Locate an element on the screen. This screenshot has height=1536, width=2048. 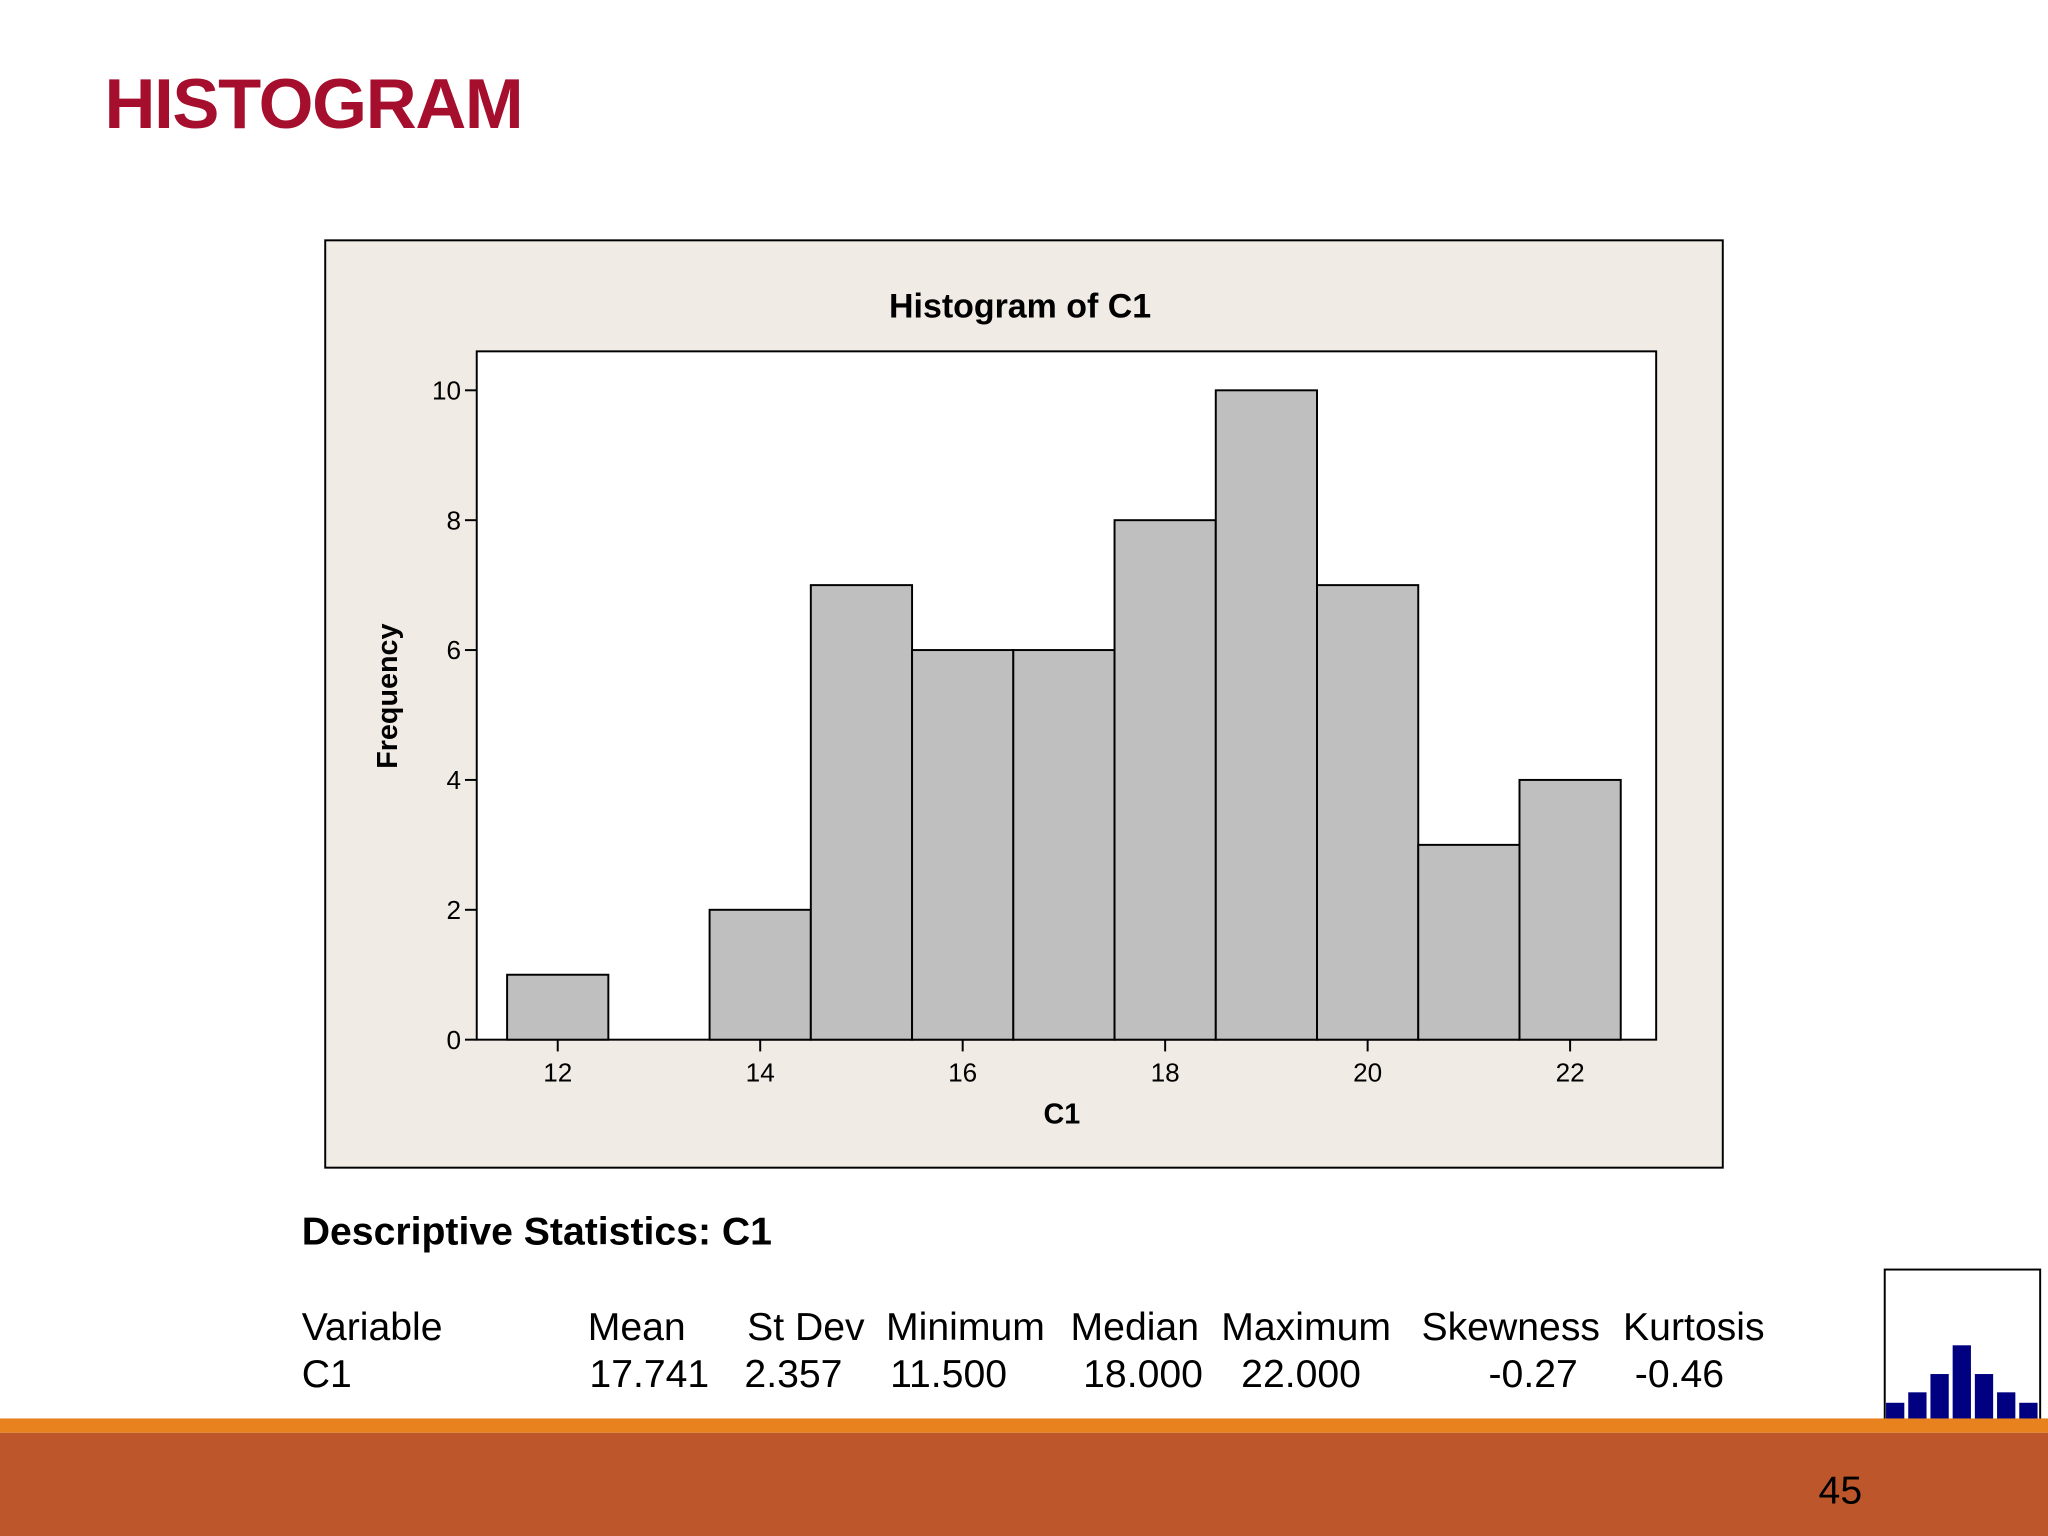
y-tick-label: 0 is located at coordinates (454, 1040).